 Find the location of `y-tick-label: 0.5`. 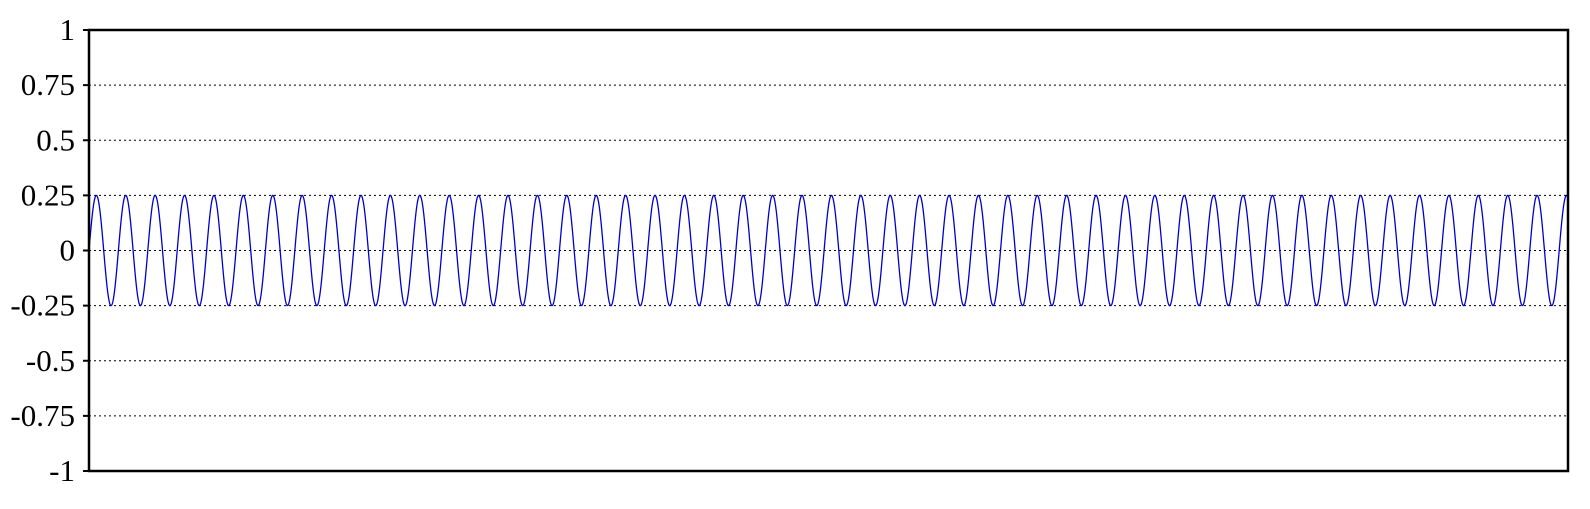

y-tick-label: 0.5 is located at coordinates (55, 139).